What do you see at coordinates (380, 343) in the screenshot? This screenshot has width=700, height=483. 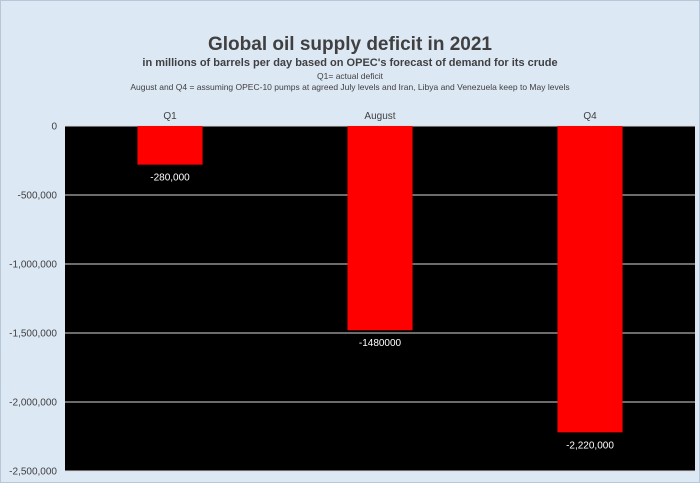 I see `data-label: -1480000` at bounding box center [380, 343].